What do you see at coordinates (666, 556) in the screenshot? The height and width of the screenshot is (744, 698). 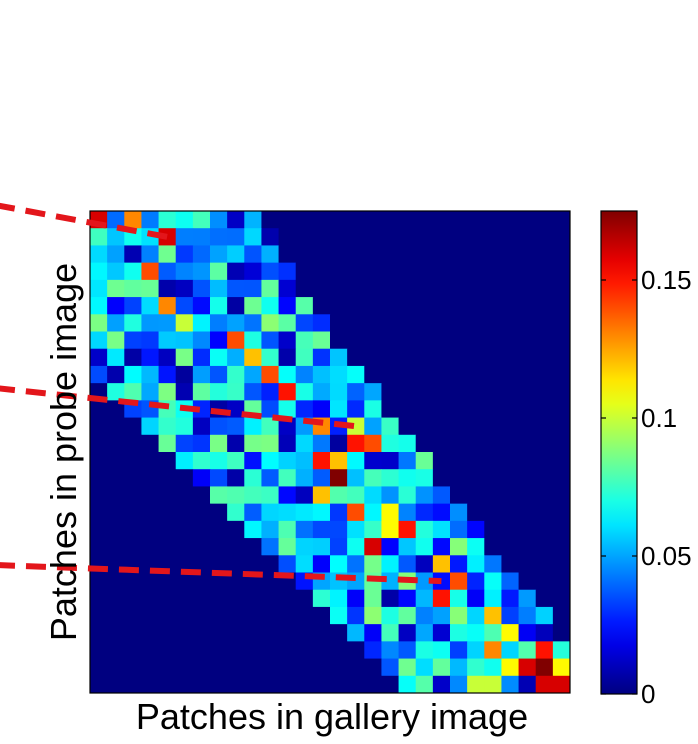 I see `colorbar-tick-label: 0.05` at bounding box center [666, 556].